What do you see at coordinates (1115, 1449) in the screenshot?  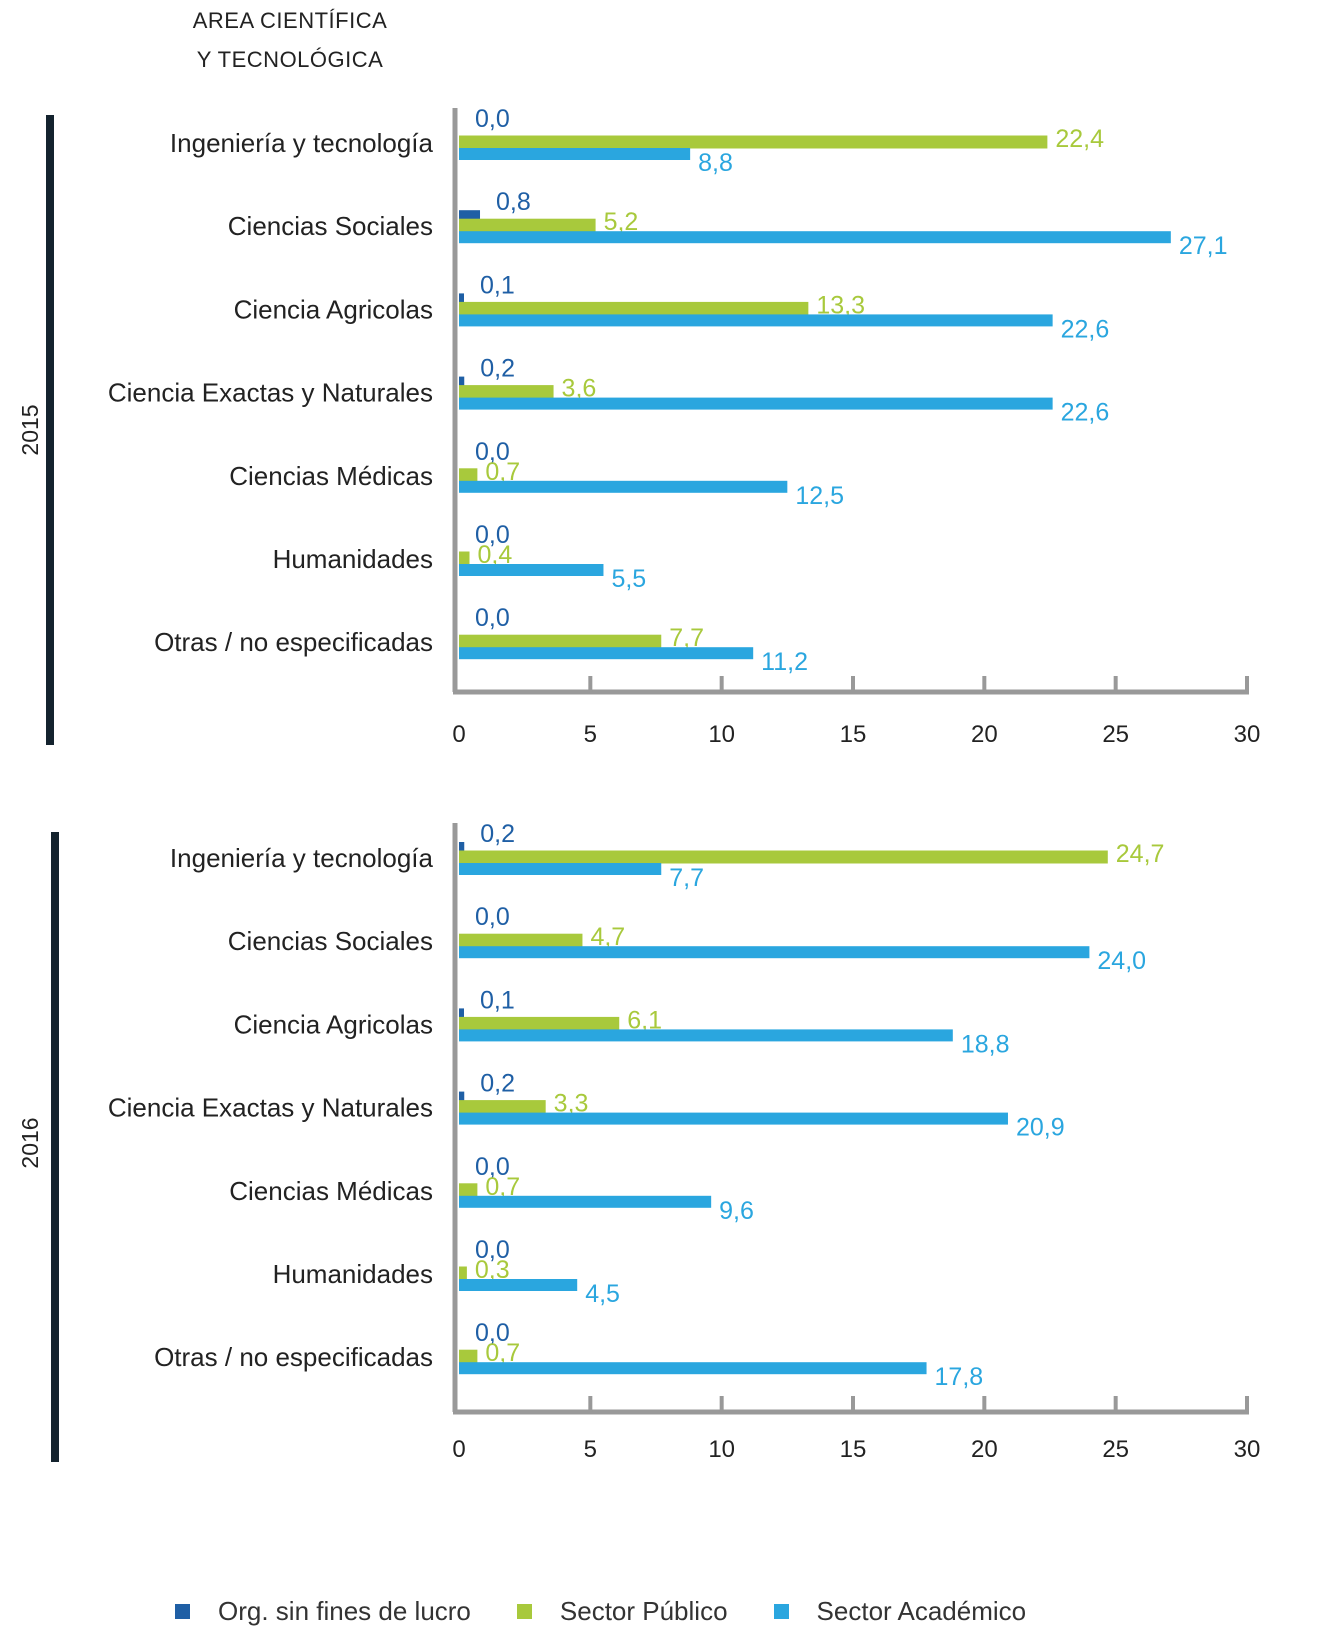 I see `panel-2016-x-tick-label: 25` at bounding box center [1115, 1449].